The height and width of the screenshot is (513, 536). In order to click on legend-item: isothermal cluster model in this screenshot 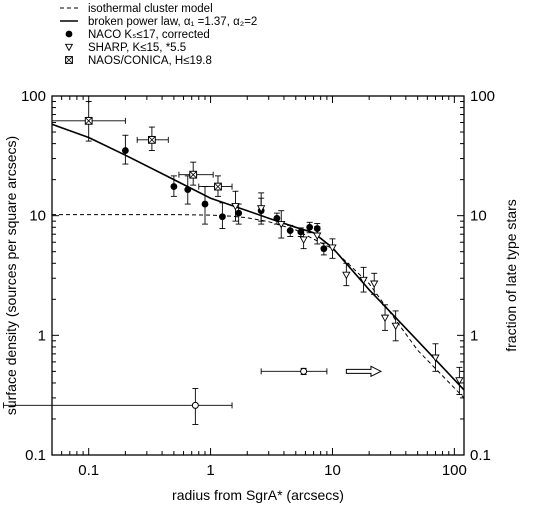, I will do `click(136, 9)`.